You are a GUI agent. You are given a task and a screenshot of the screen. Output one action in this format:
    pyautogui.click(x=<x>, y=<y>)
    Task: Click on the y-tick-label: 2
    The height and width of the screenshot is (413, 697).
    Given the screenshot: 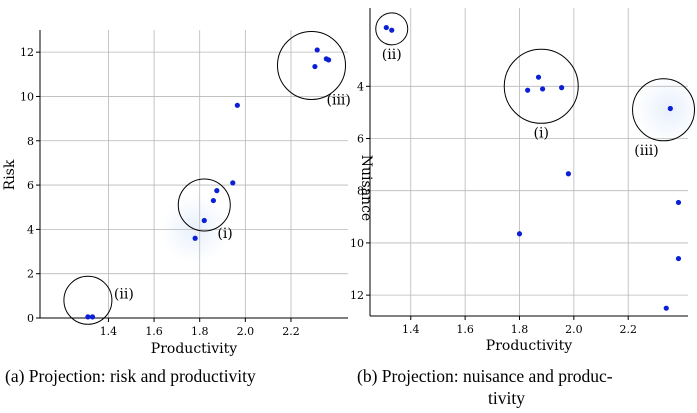 What is the action you would take?
    pyautogui.click(x=30, y=274)
    